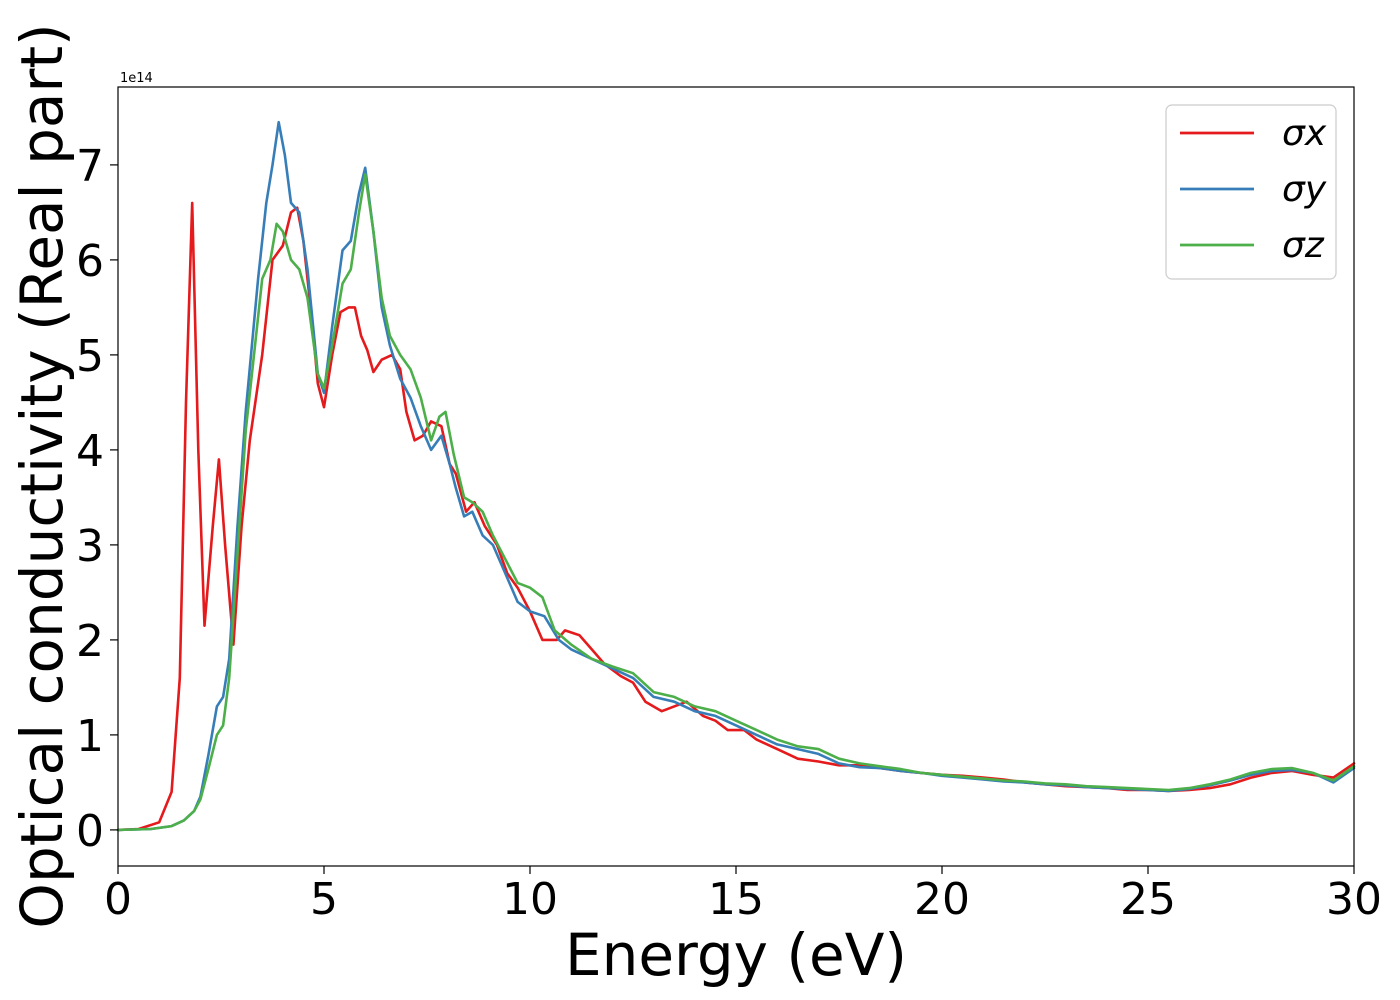 Image resolution: width=1400 pixels, height=1000 pixels. Describe the element at coordinates (97, 499) in the screenshot. I see `y-axis: 0 1 2 3 4 5 6 7` at that location.